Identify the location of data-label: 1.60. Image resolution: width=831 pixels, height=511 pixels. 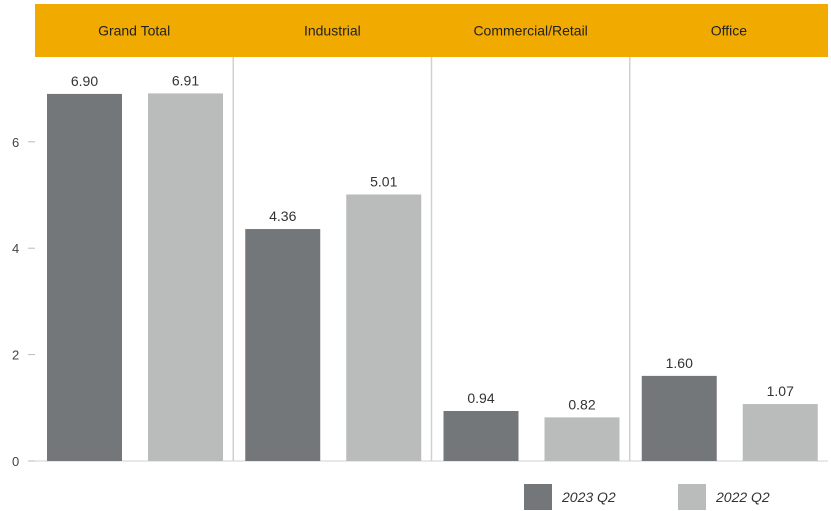
(679, 363).